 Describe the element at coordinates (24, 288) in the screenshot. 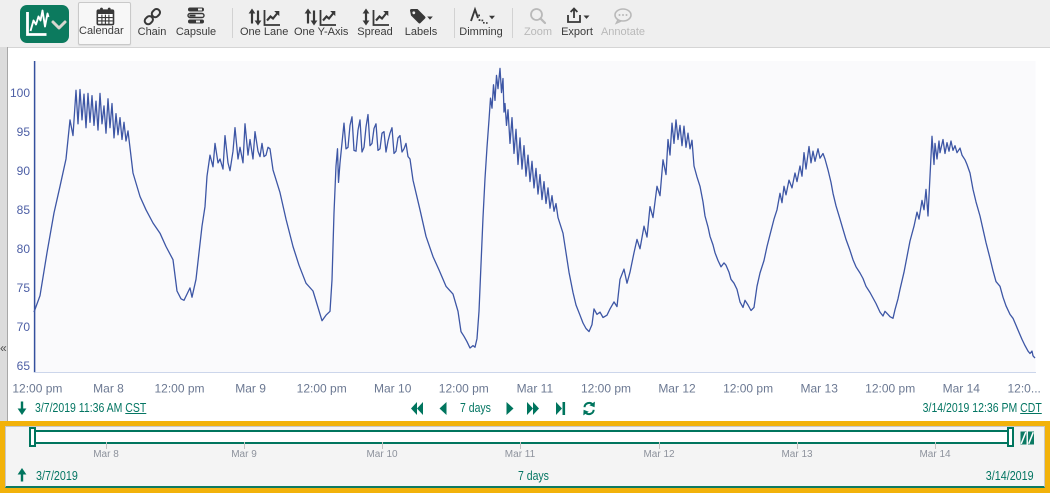

I see `svg-text: 75` at that location.